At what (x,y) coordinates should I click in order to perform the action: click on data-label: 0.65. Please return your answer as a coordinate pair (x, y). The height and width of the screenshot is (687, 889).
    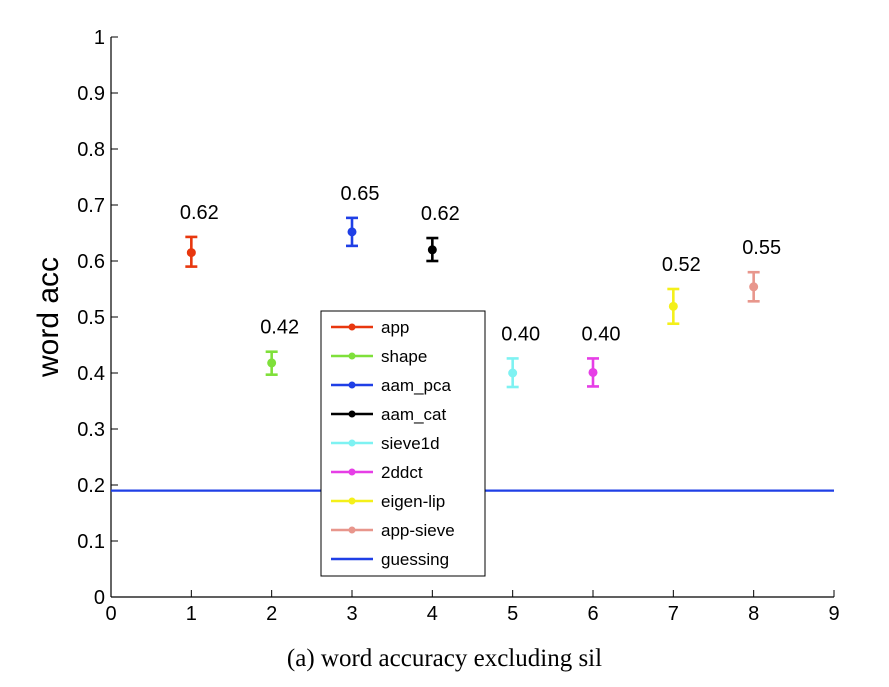
    Looking at the image, I should click on (360, 194).